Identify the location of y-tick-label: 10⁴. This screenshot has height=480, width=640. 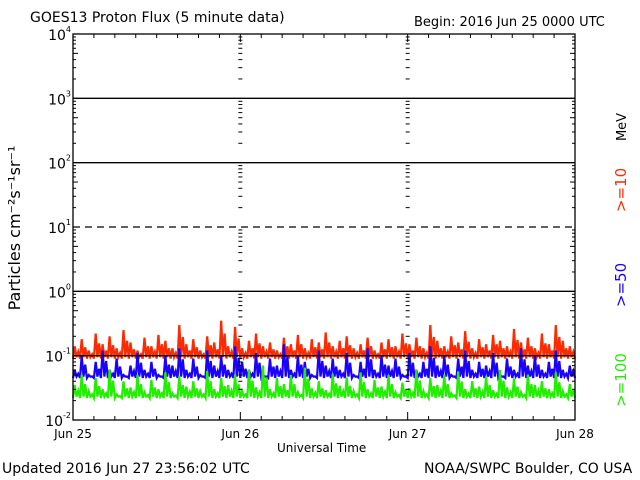
(59, 34).